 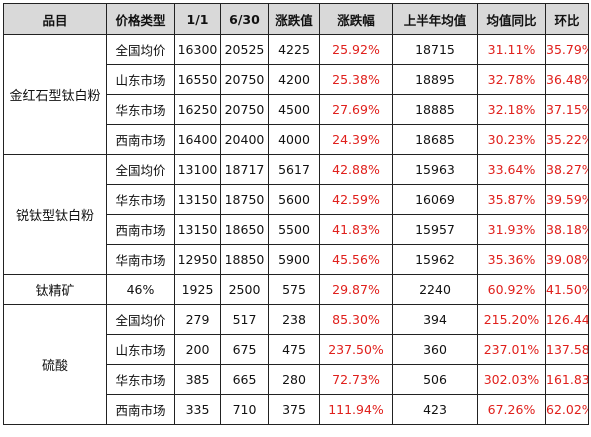 I want to click on average-yoy-cell: 33.64%, so click(x=511, y=169).